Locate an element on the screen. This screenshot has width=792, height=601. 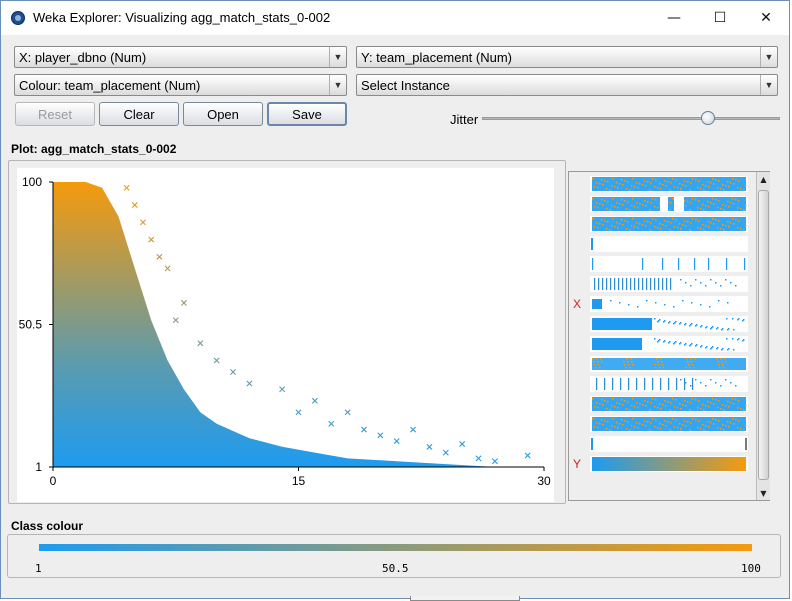
scroll-down-icon: ▼ is located at coordinates (763, 493).